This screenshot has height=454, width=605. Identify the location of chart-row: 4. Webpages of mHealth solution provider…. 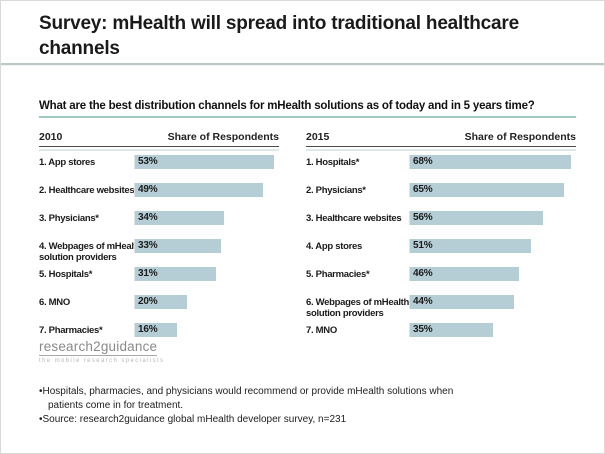
(159, 253).